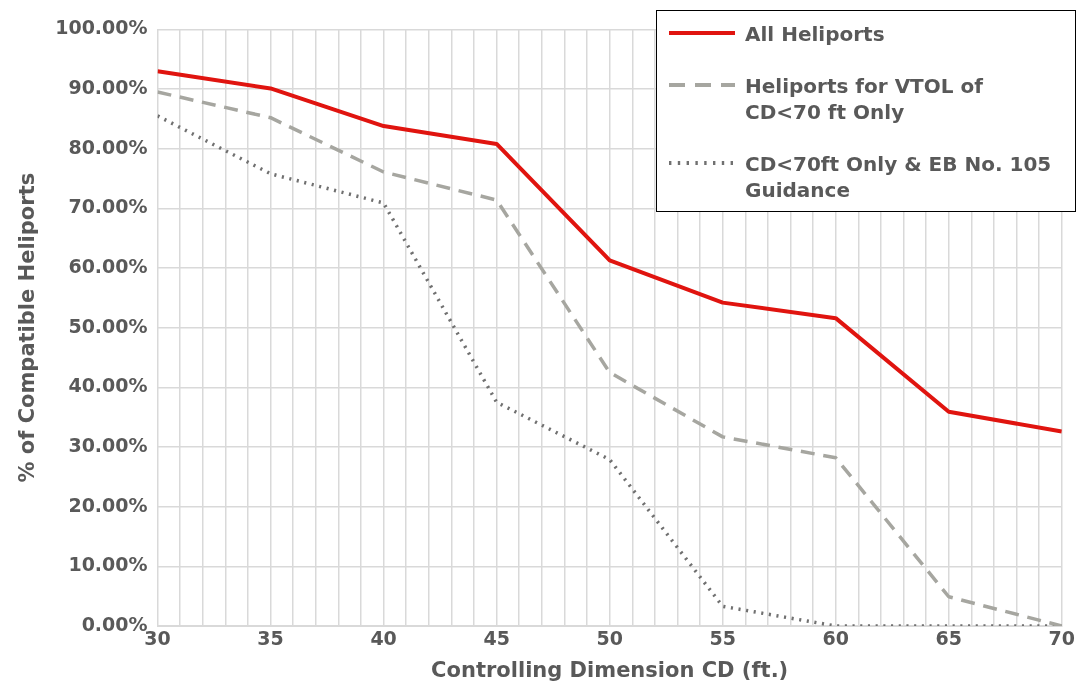 Image resolution: width=1086 pixels, height=697 pixels. What do you see at coordinates (108, 146) in the screenshot?
I see `y-tick-label: 80.00%` at bounding box center [108, 146].